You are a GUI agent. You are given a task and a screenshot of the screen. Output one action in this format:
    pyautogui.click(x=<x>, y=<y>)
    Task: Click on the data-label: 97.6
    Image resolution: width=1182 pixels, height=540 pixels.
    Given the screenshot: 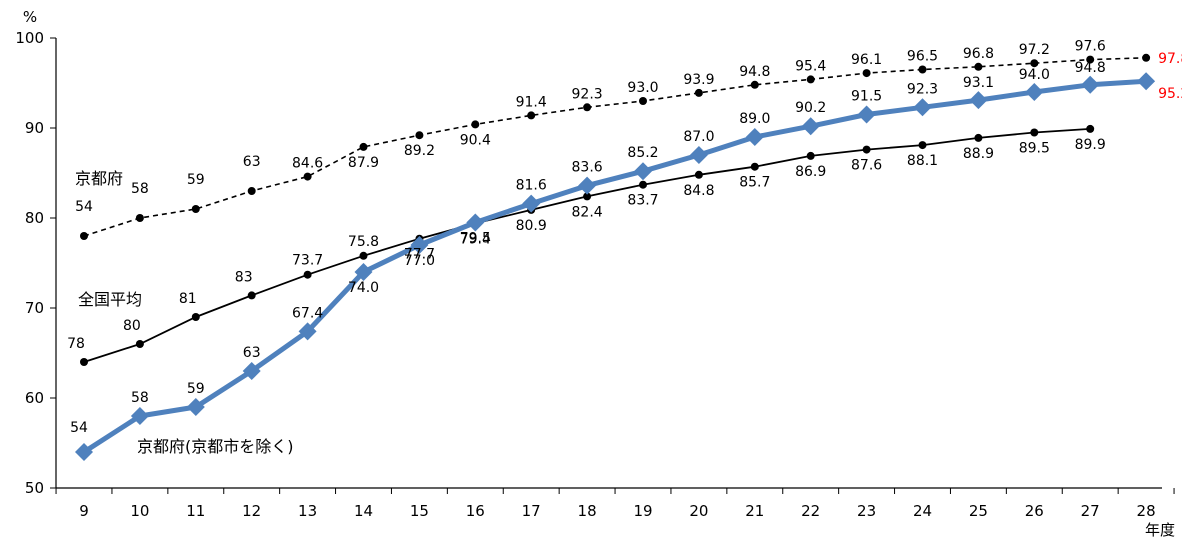 What is the action you would take?
    pyautogui.click(x=1090, y=47)
    